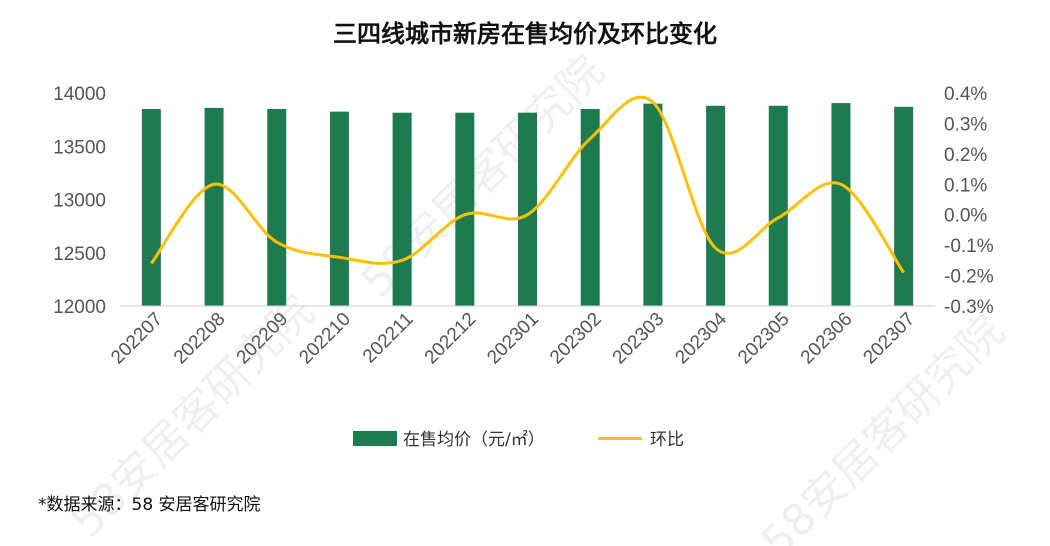  Describe the element at coordinates (764, 339) in the screenshot. I see `x-tick-label: 202305` at that location.